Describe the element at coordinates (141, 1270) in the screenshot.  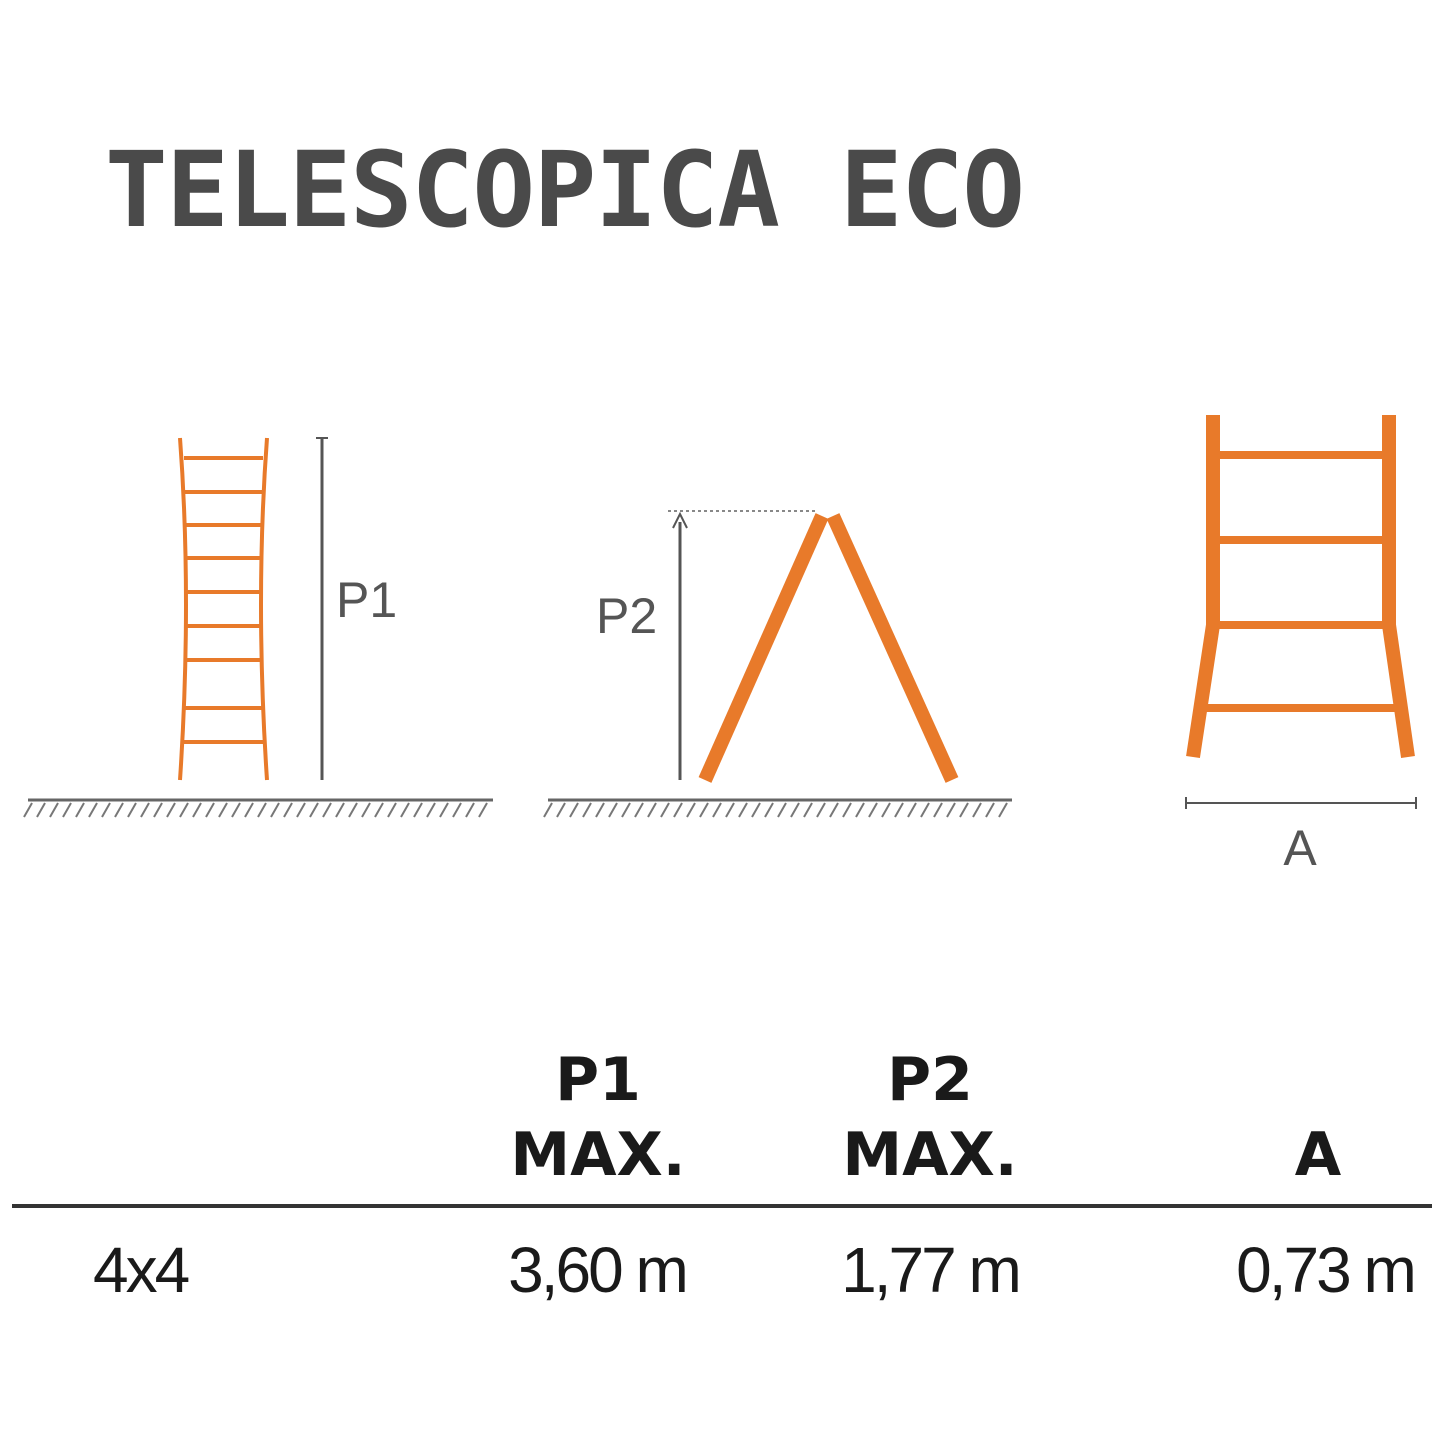
I see `table-cell: 4x4` at that location.